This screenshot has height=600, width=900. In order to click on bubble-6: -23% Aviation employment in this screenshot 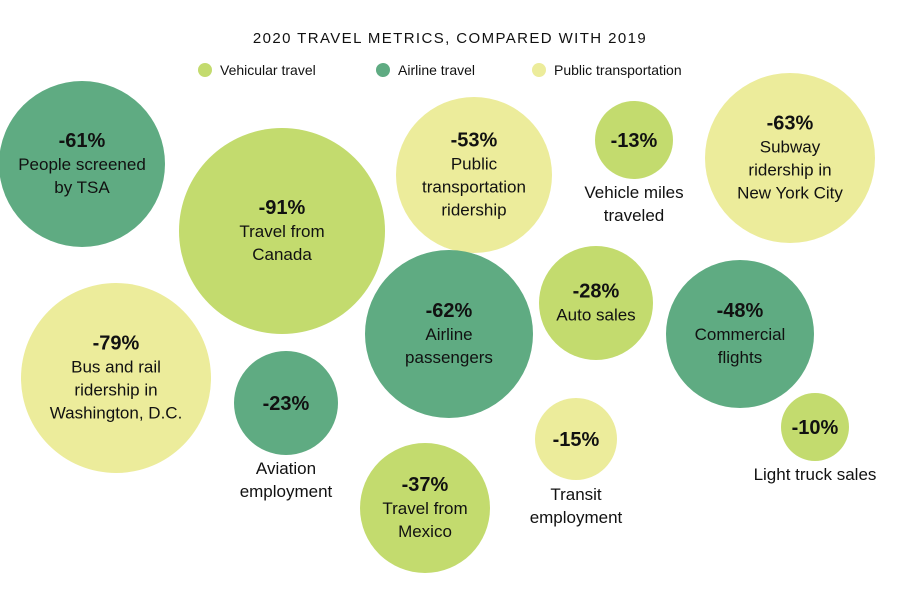, I will do `click(286, 426)`.